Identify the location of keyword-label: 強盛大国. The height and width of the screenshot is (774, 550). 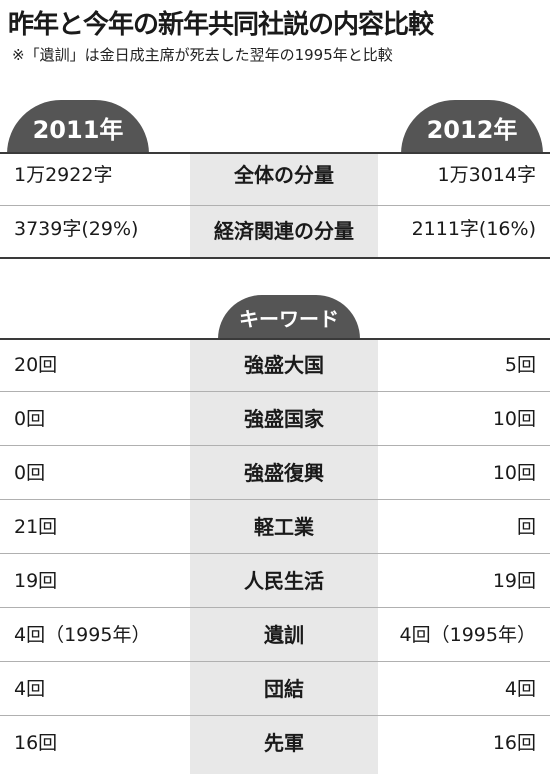
(284, 365).